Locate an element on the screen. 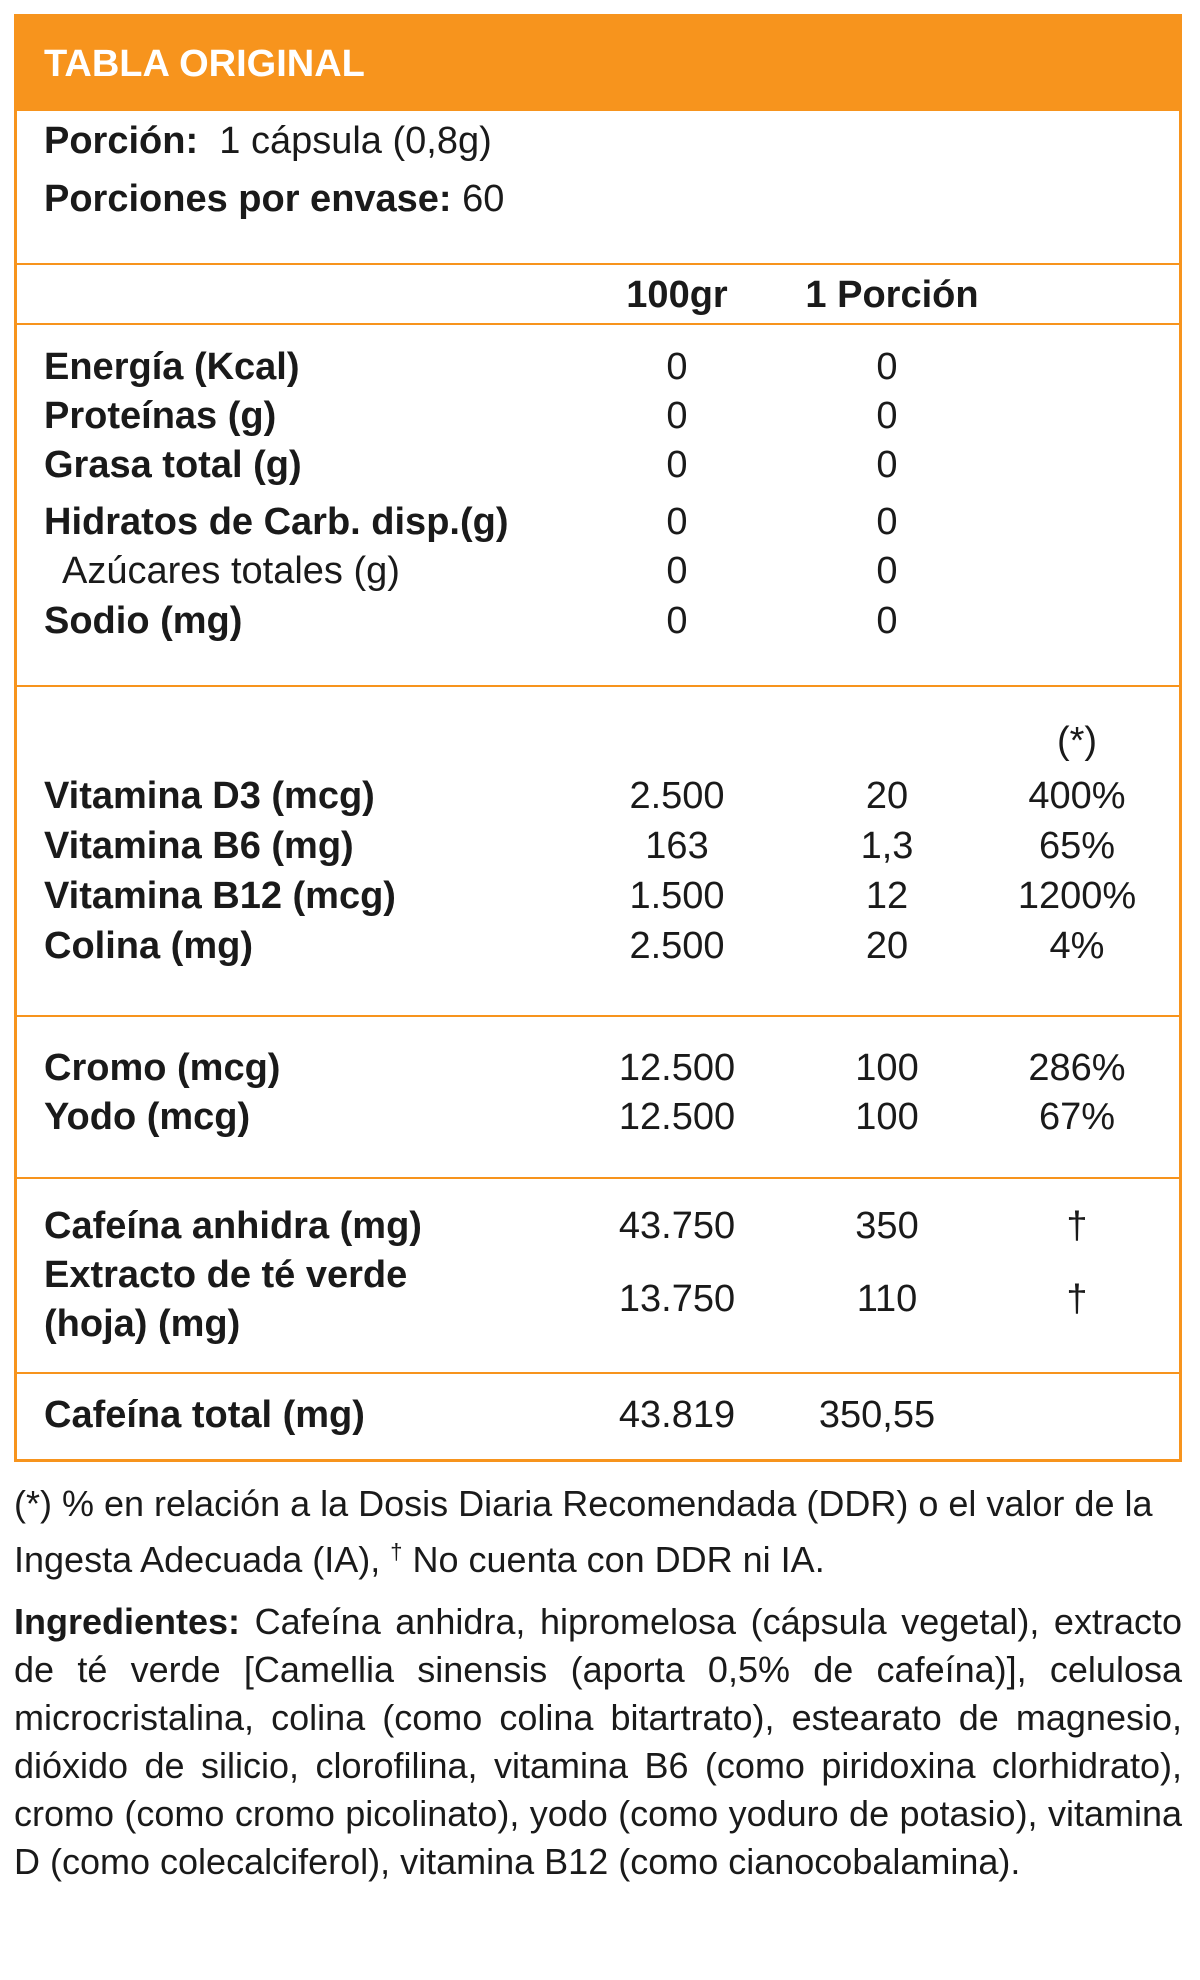 The height and width of the screenshot is (1980, 1200). vitamin-name: Vitamina B12 (mcg) is located at coordinates (220, 896).